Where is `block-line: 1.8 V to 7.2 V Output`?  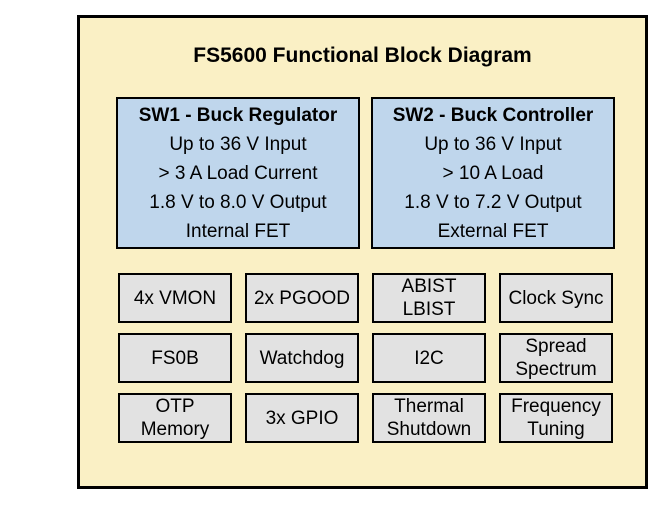 block-line: 1.8 V to 7.2 V Output is located at coordinates (493, 202).